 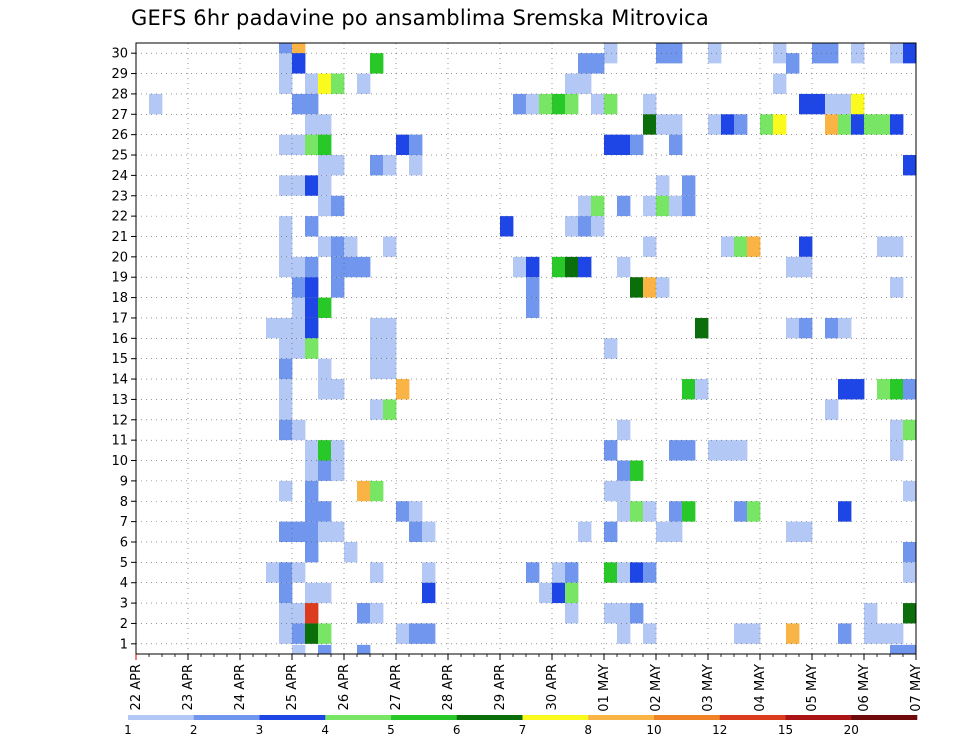 I want to click on y-tick-label: 6, so click(x=124, y=542).